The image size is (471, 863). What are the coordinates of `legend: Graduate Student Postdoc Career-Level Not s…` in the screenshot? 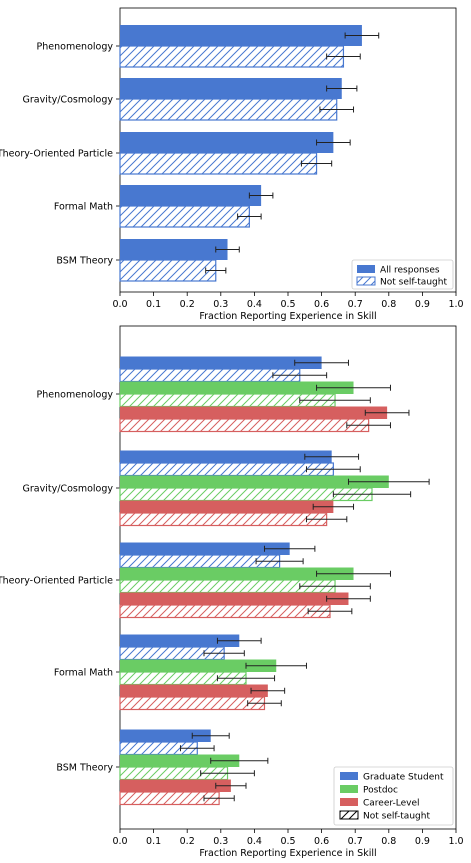 It's located at (393, 796).